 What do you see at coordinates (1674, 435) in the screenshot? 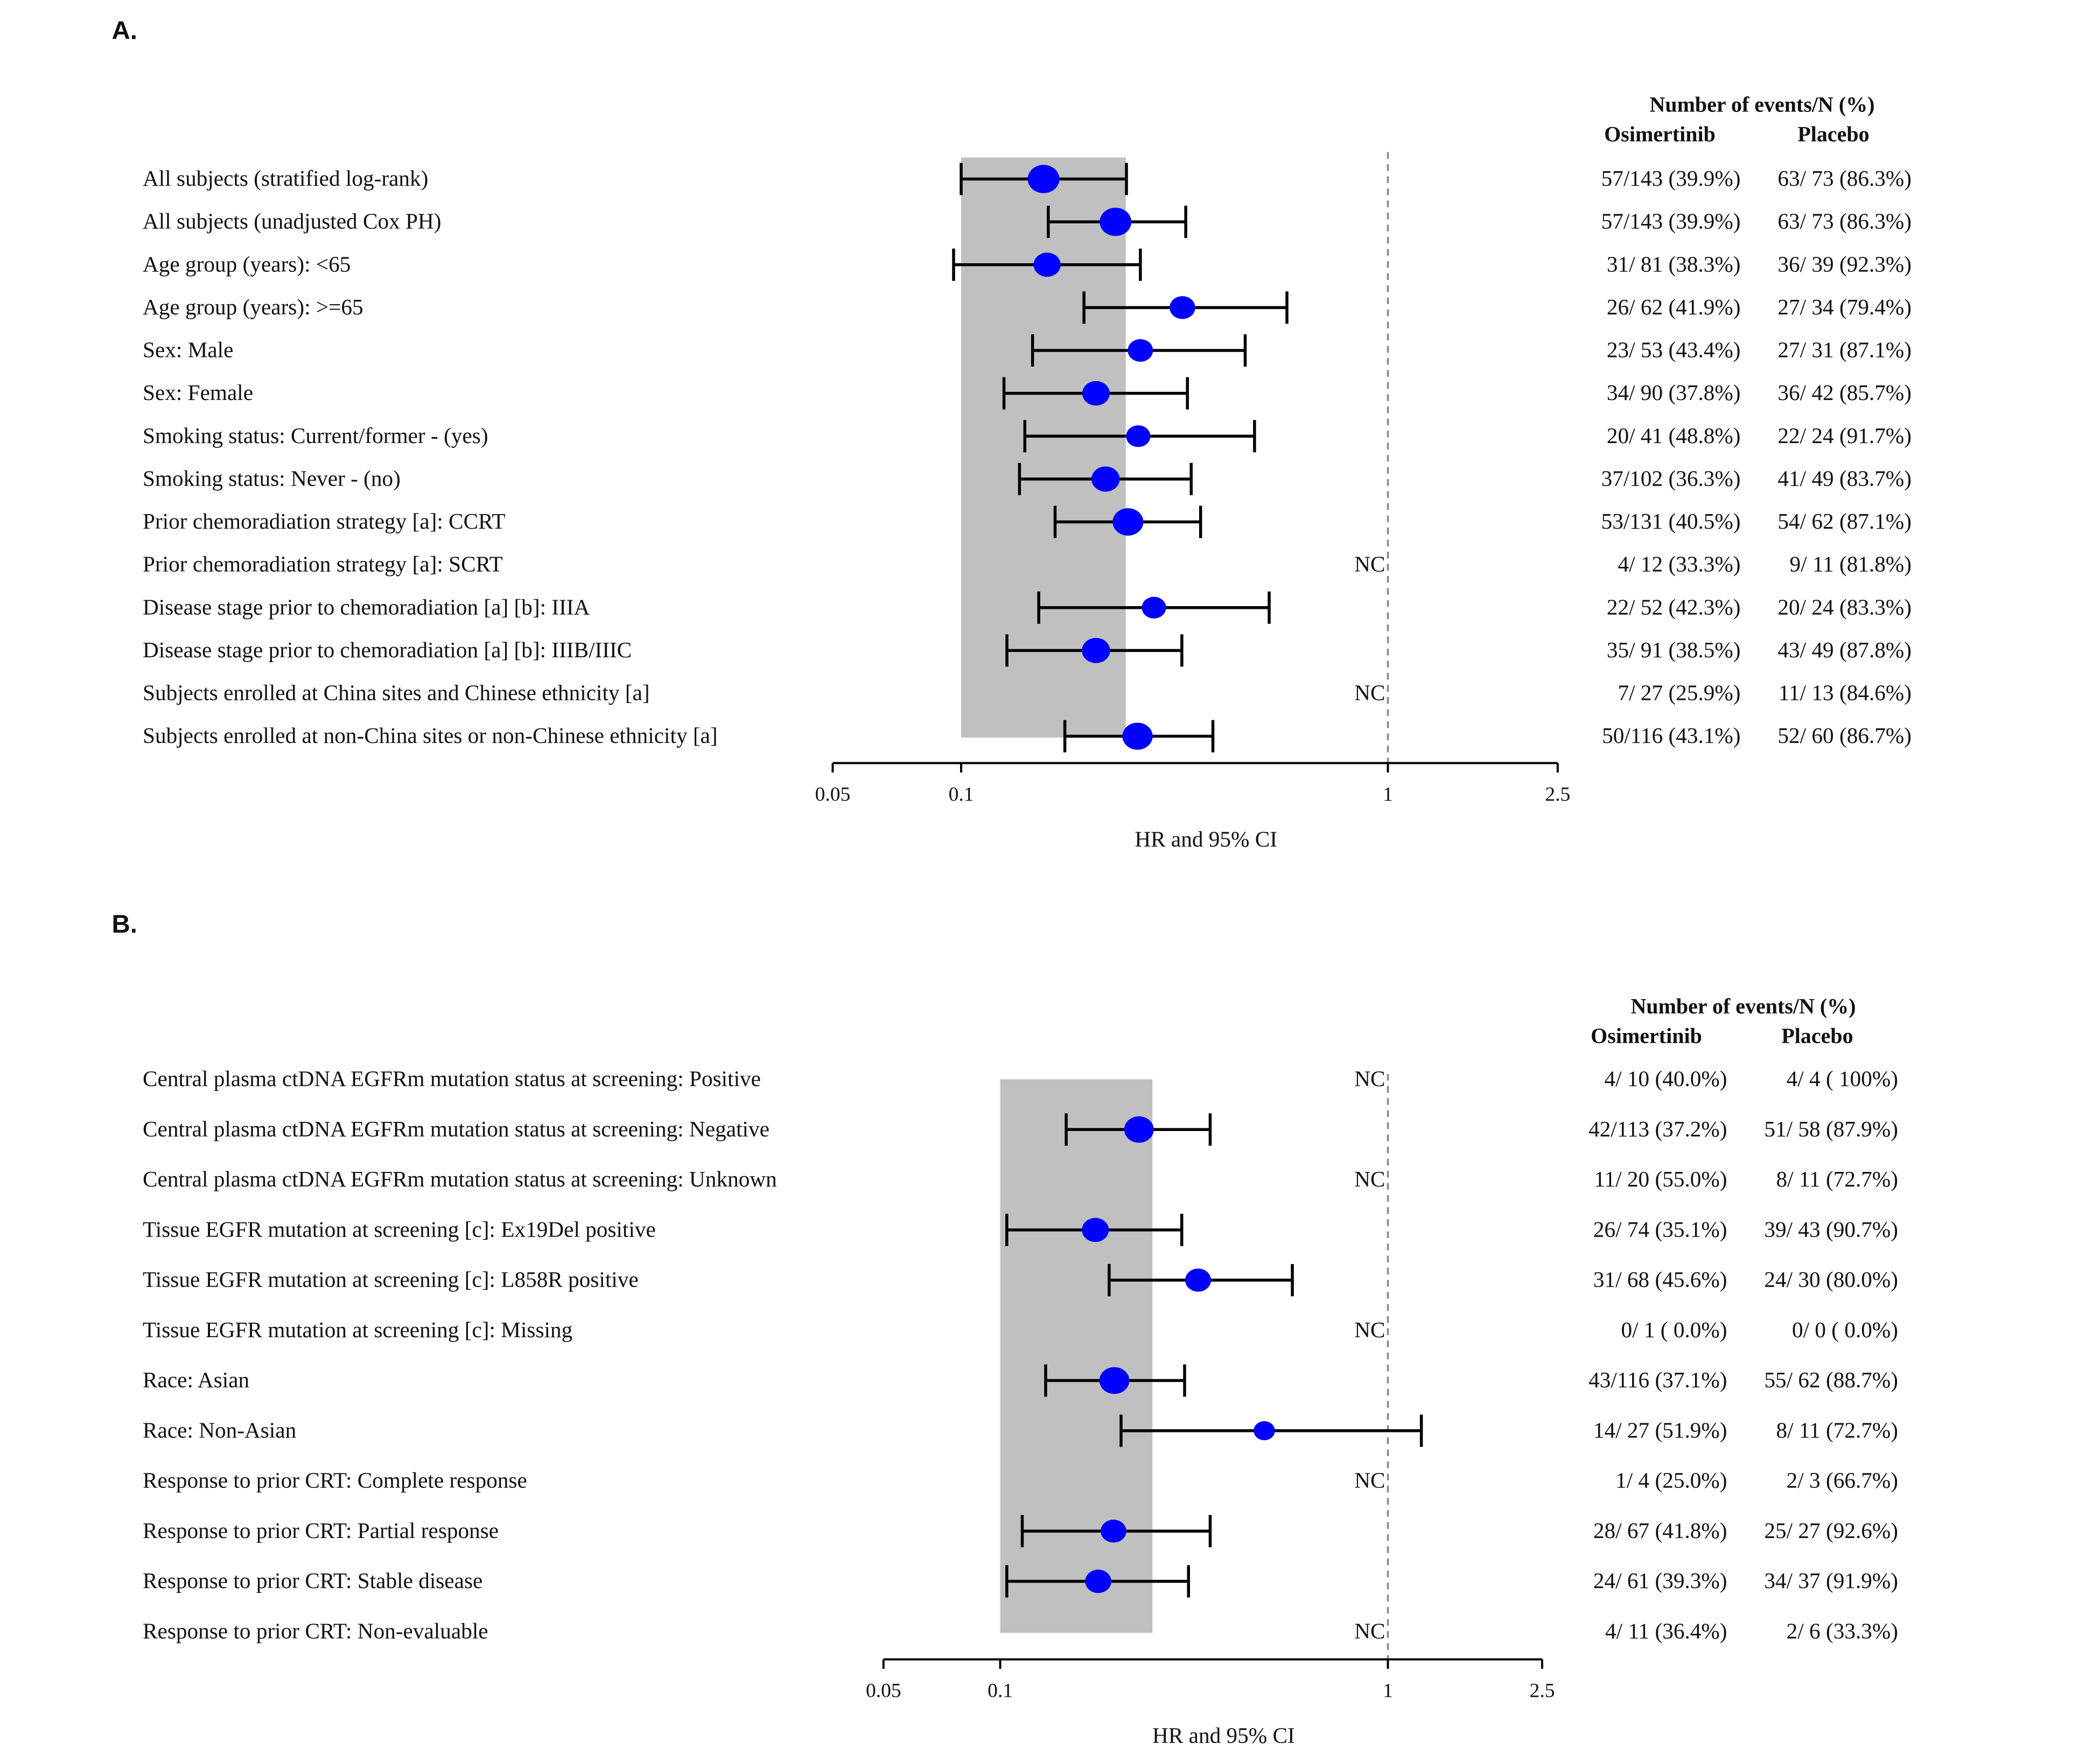
I see `osimertinib-events: 20/ 41 (48.8%)` at bounding box center [1674, 435].